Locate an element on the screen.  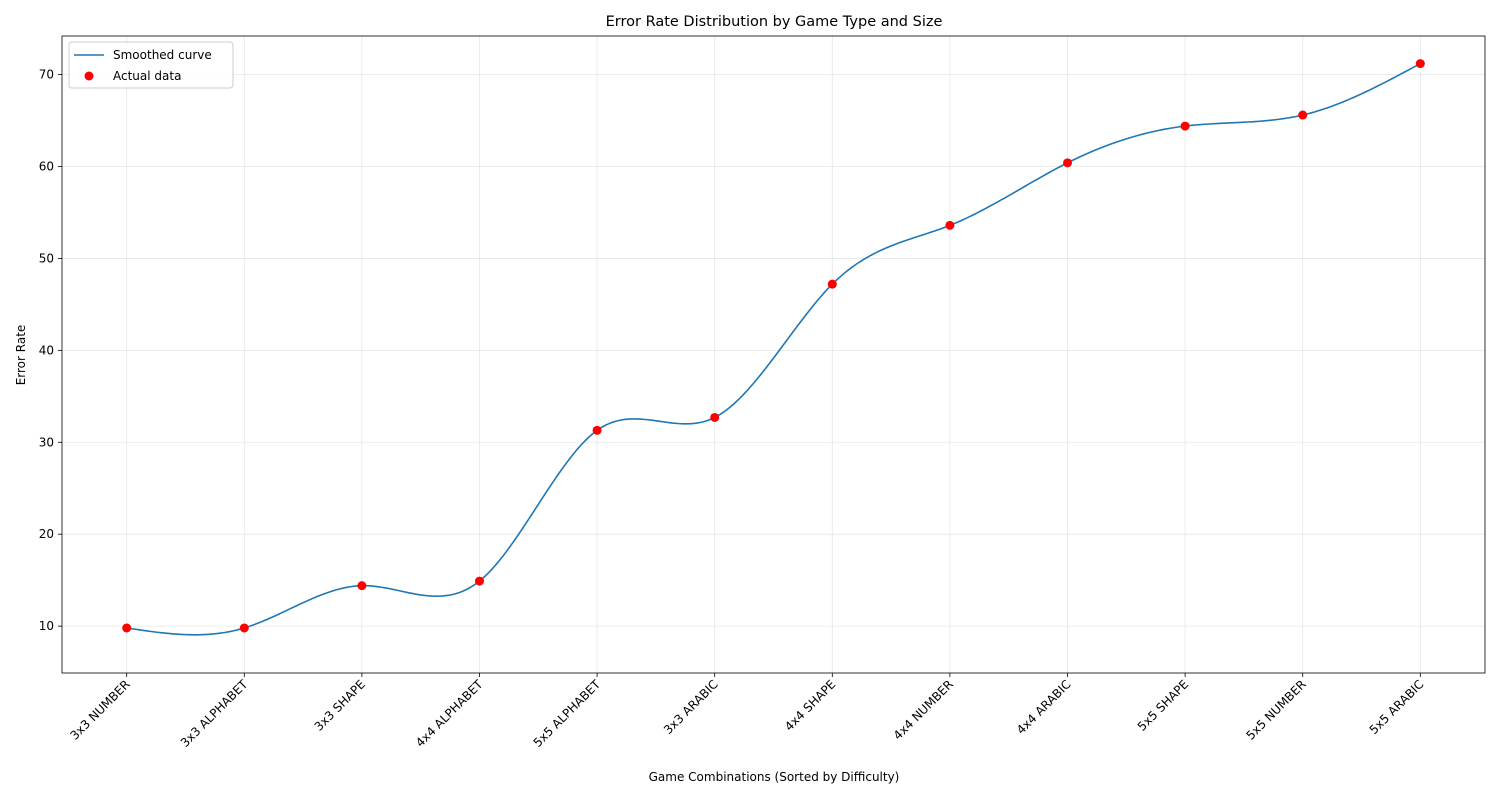
legend-box is located at coordinates (151, 65).